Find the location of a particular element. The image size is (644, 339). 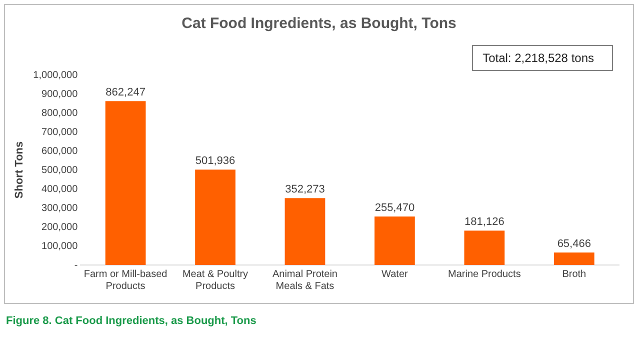

y-tick-label: 800,000 is located at coordinates (60, 113).